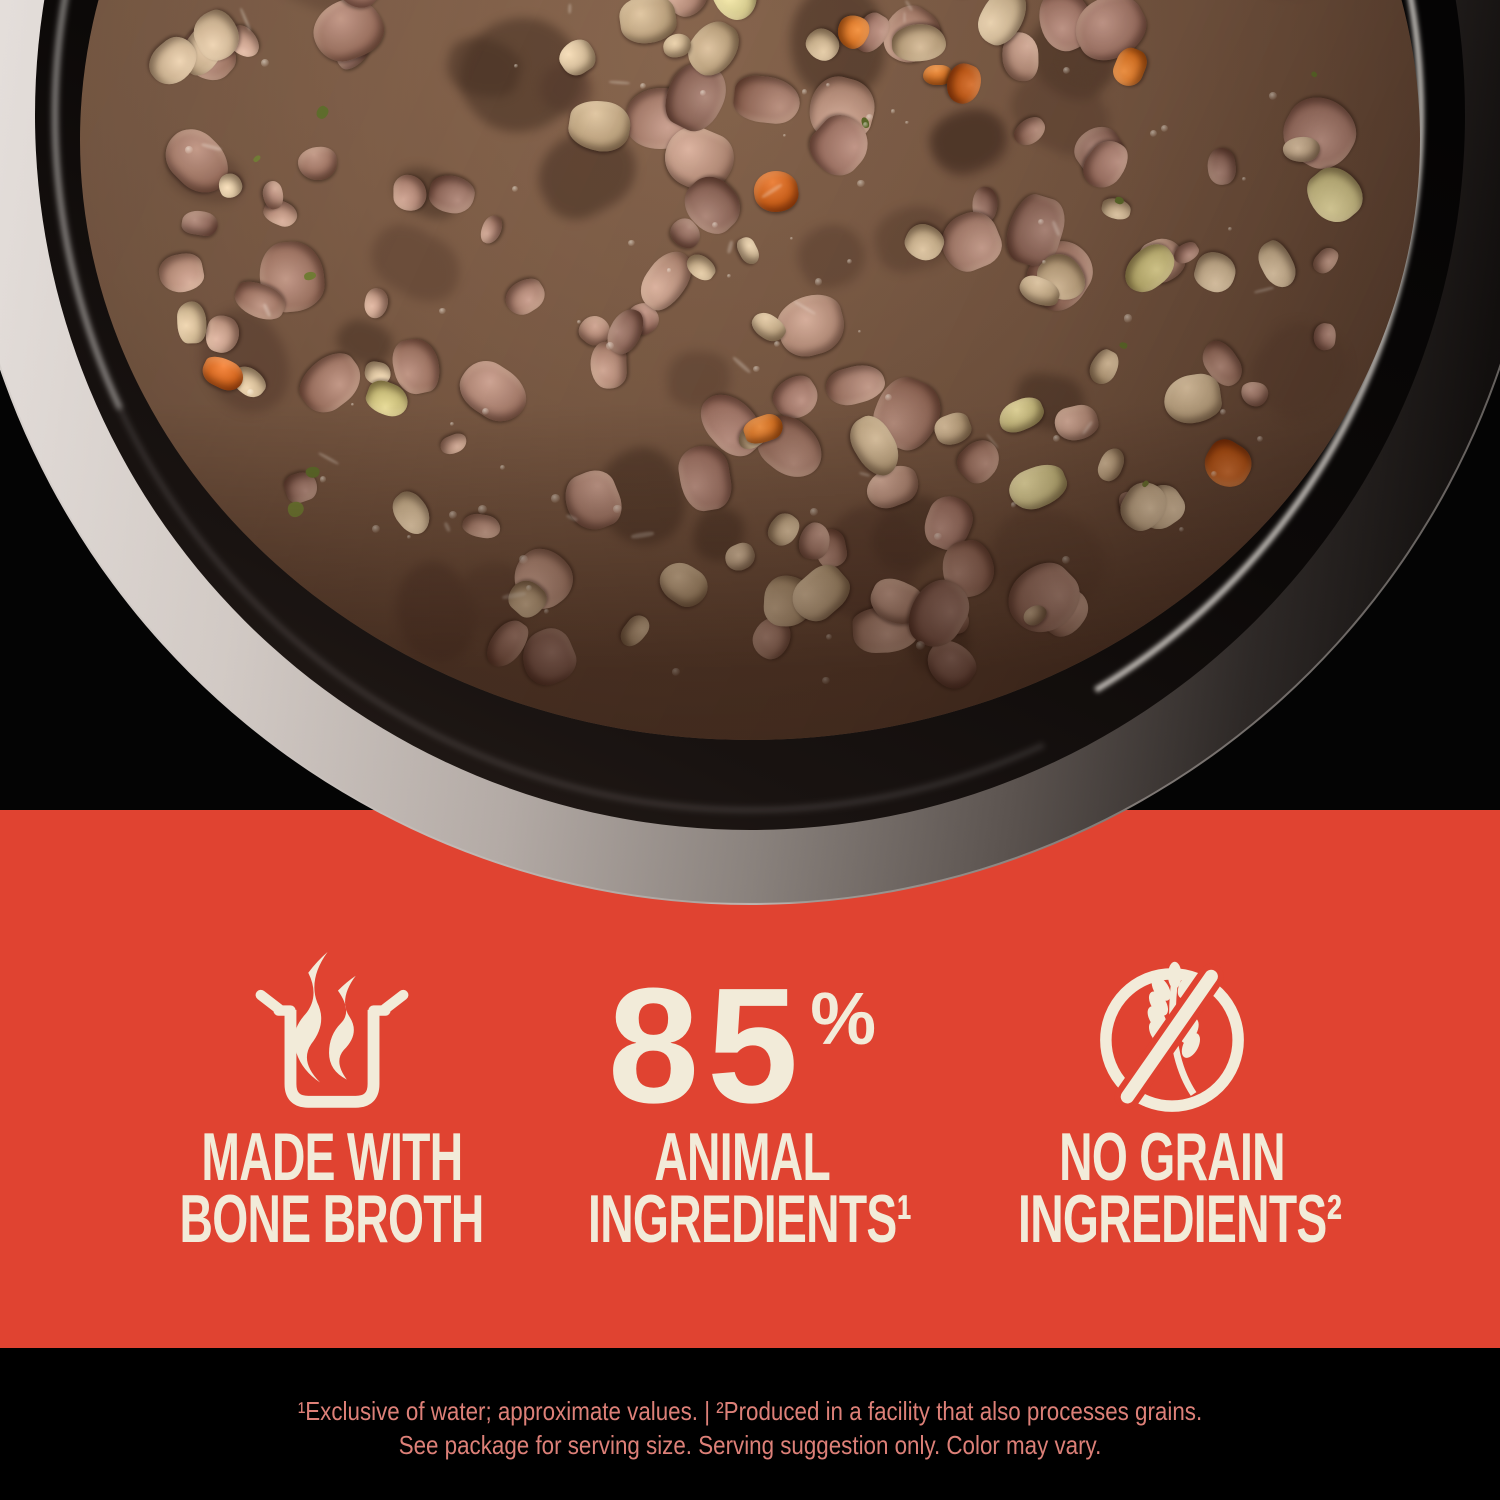 The height and width of the screenshot is (1500, 1500). I want to click on feature-bone-broth: MADE WITH BONE BROTH, so click(332, 1079).